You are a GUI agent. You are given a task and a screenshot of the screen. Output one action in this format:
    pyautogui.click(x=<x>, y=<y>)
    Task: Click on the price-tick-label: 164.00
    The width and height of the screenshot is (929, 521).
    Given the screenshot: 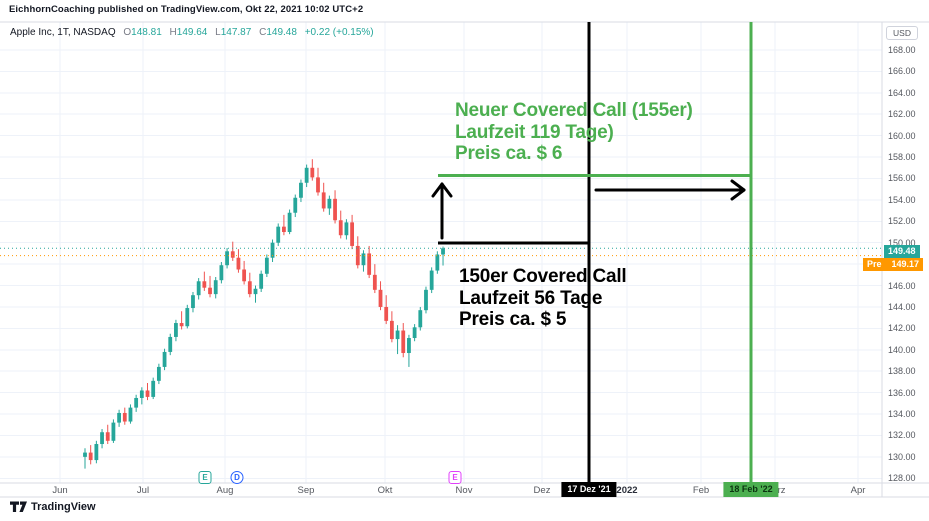 What is the action you would take?
    pyautogui.click(x=902, y=92)
    